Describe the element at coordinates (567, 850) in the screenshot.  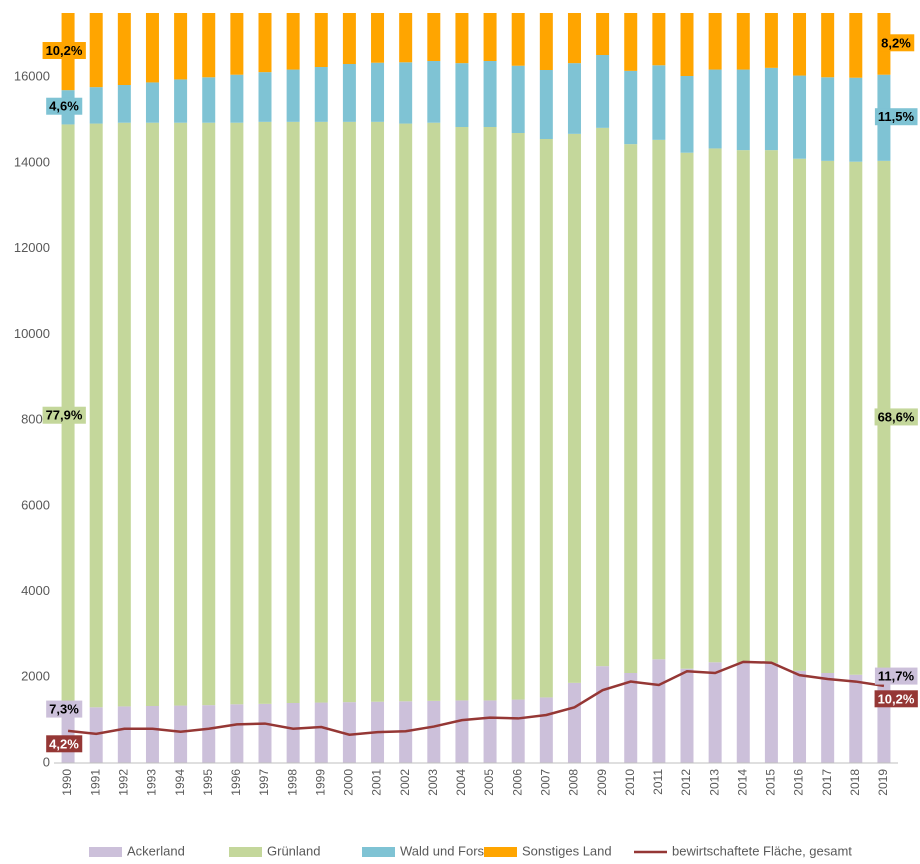
I see `legend-label: Sonstiges Land` at that location.